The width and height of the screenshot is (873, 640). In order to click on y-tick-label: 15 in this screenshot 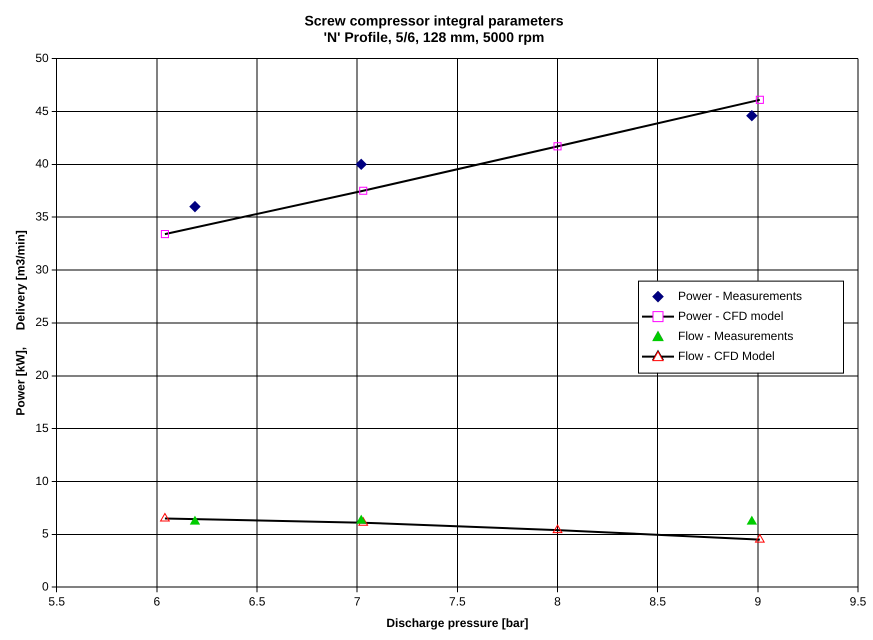, I will do `click(42, 427)`.